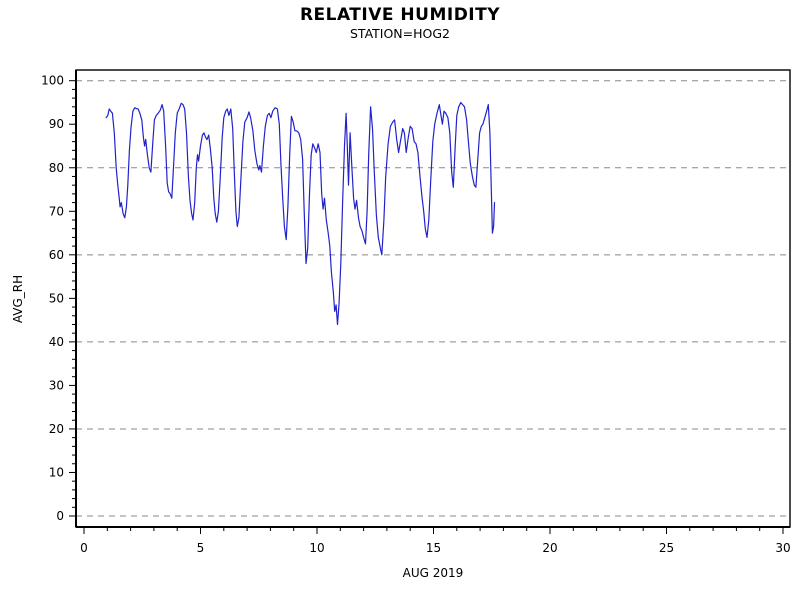 The height and width of the screenshot is (600, 800). What do you see at coordinates (56, 472) in the screenshot?
I see `y-tick-label: 10` at bounding box center [56, 472].